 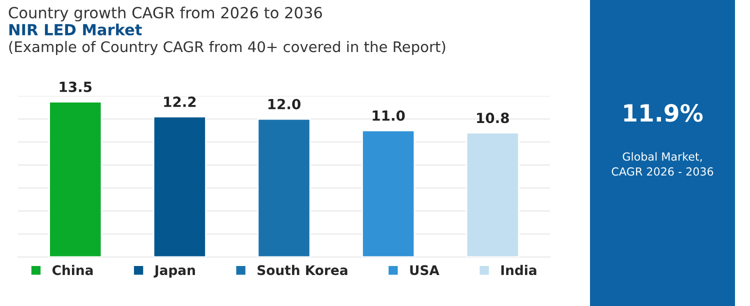 What do you see at coordinates (425, 270) in the screenshot?
I see `legend-label: USA` at bounding box center [425, 270].